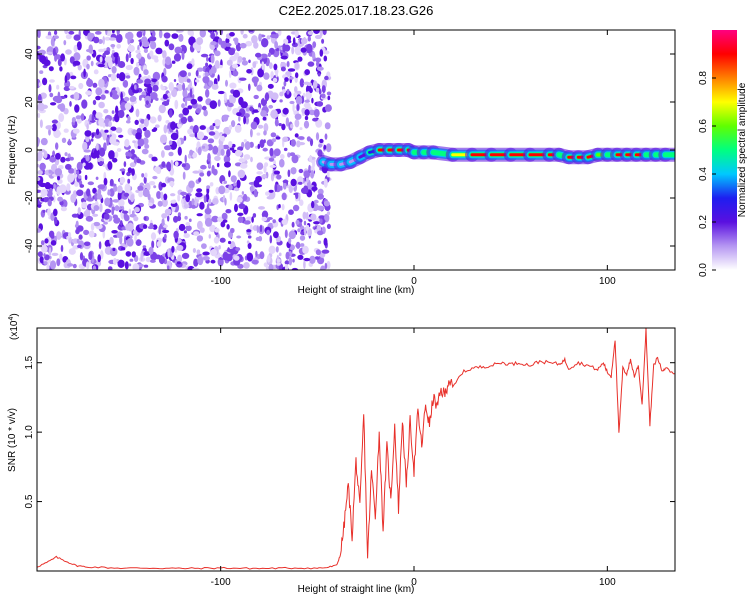 The image size is (750, 600). What do you see at coordinates (703, 222) in the screenshot?
I see `colorbar-tick-label: 0.2` at bounding box center [703, 222].